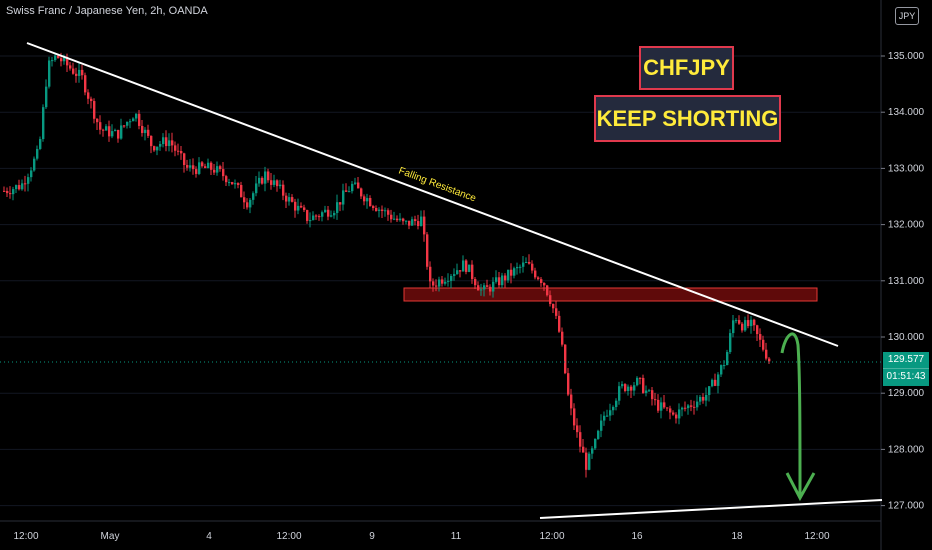 This screenshot has height=550, width=932. Describe the element at coordinates (907, 16) in the screenshot. I see `currency-badge: JPY` at that location.